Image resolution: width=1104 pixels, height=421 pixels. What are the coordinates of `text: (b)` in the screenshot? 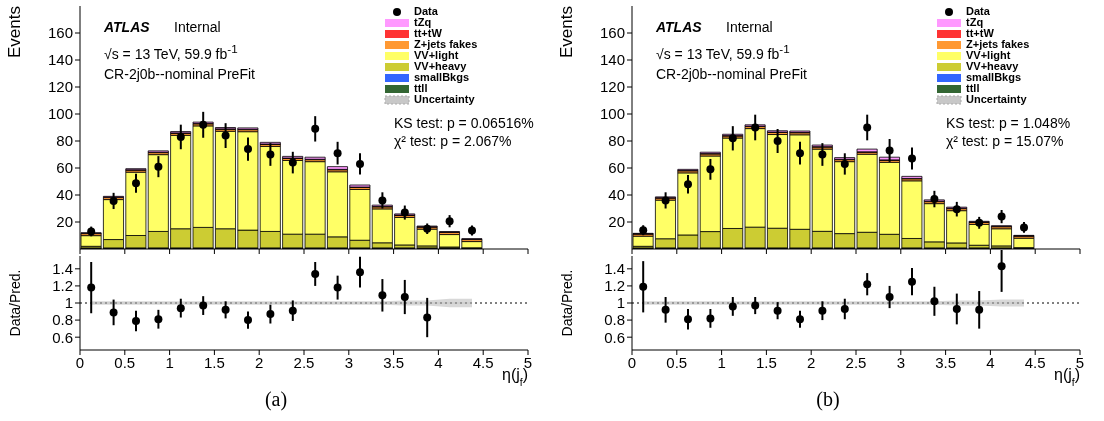 It's located at (828, 399).